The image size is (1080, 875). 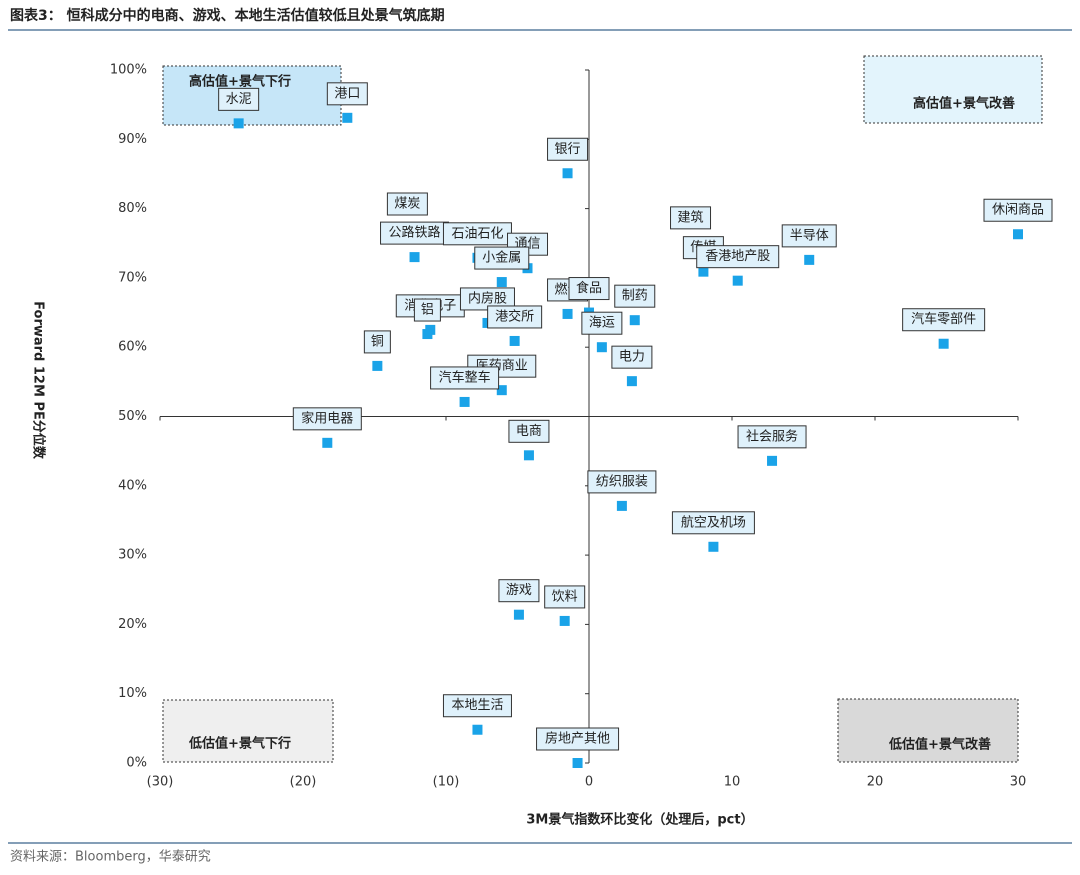 I want to click on point-label: 铝, so click(x=427, y=310).